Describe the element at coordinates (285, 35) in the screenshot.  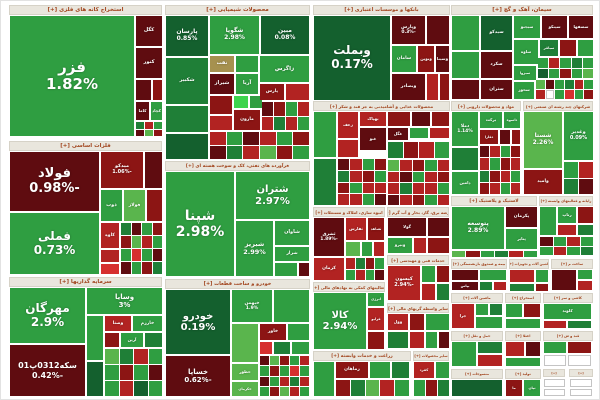
I see `stock-tile: مبین 0.08%` at that location.